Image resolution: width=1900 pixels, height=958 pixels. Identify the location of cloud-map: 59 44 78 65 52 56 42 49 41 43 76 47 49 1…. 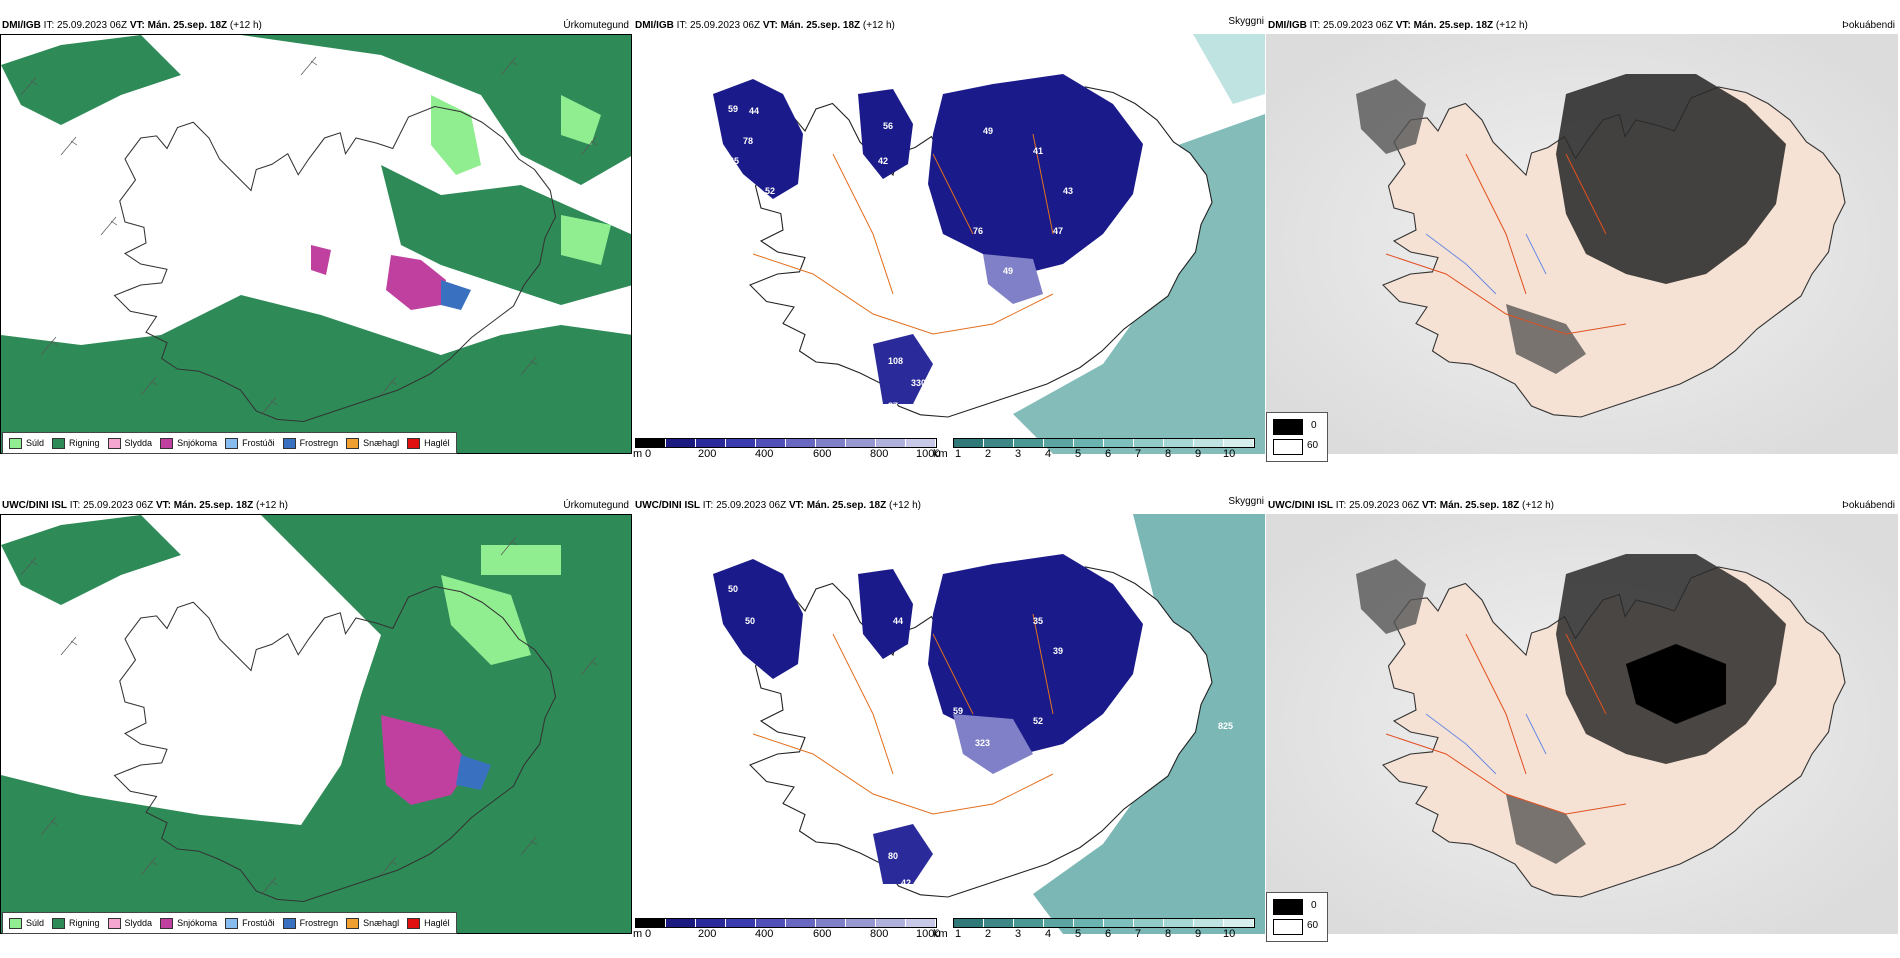
(949, 244).